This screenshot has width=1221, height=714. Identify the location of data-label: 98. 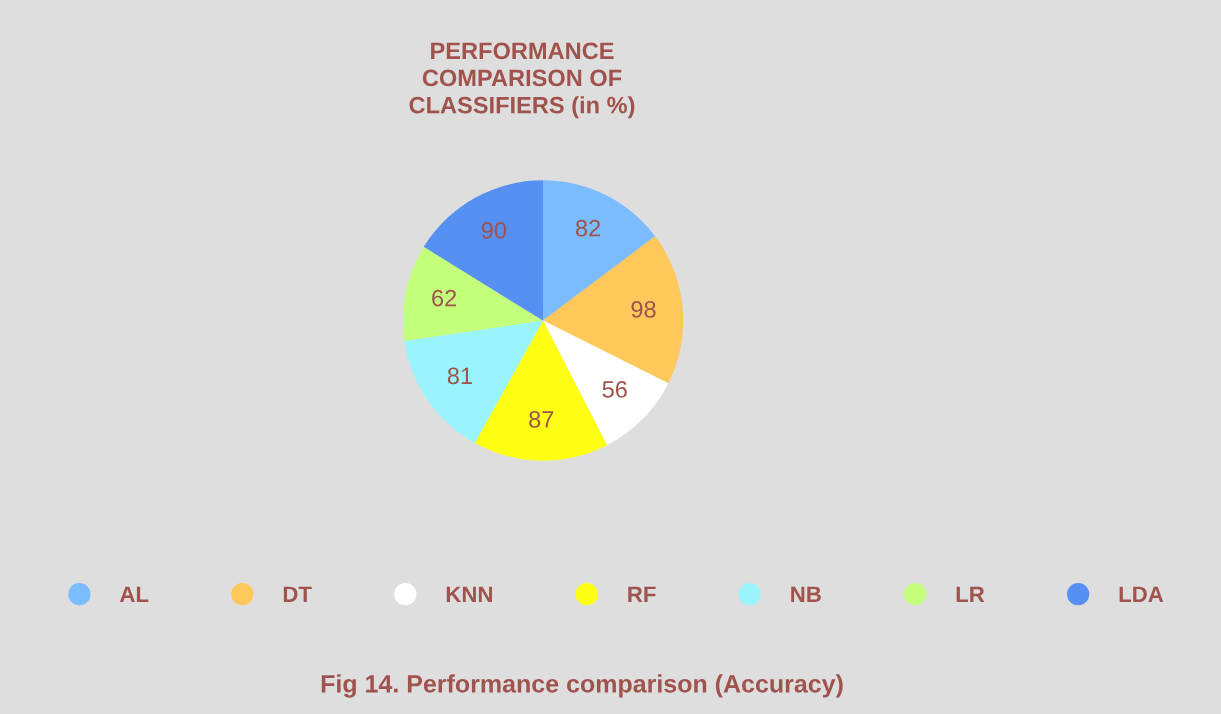
(643, 309).